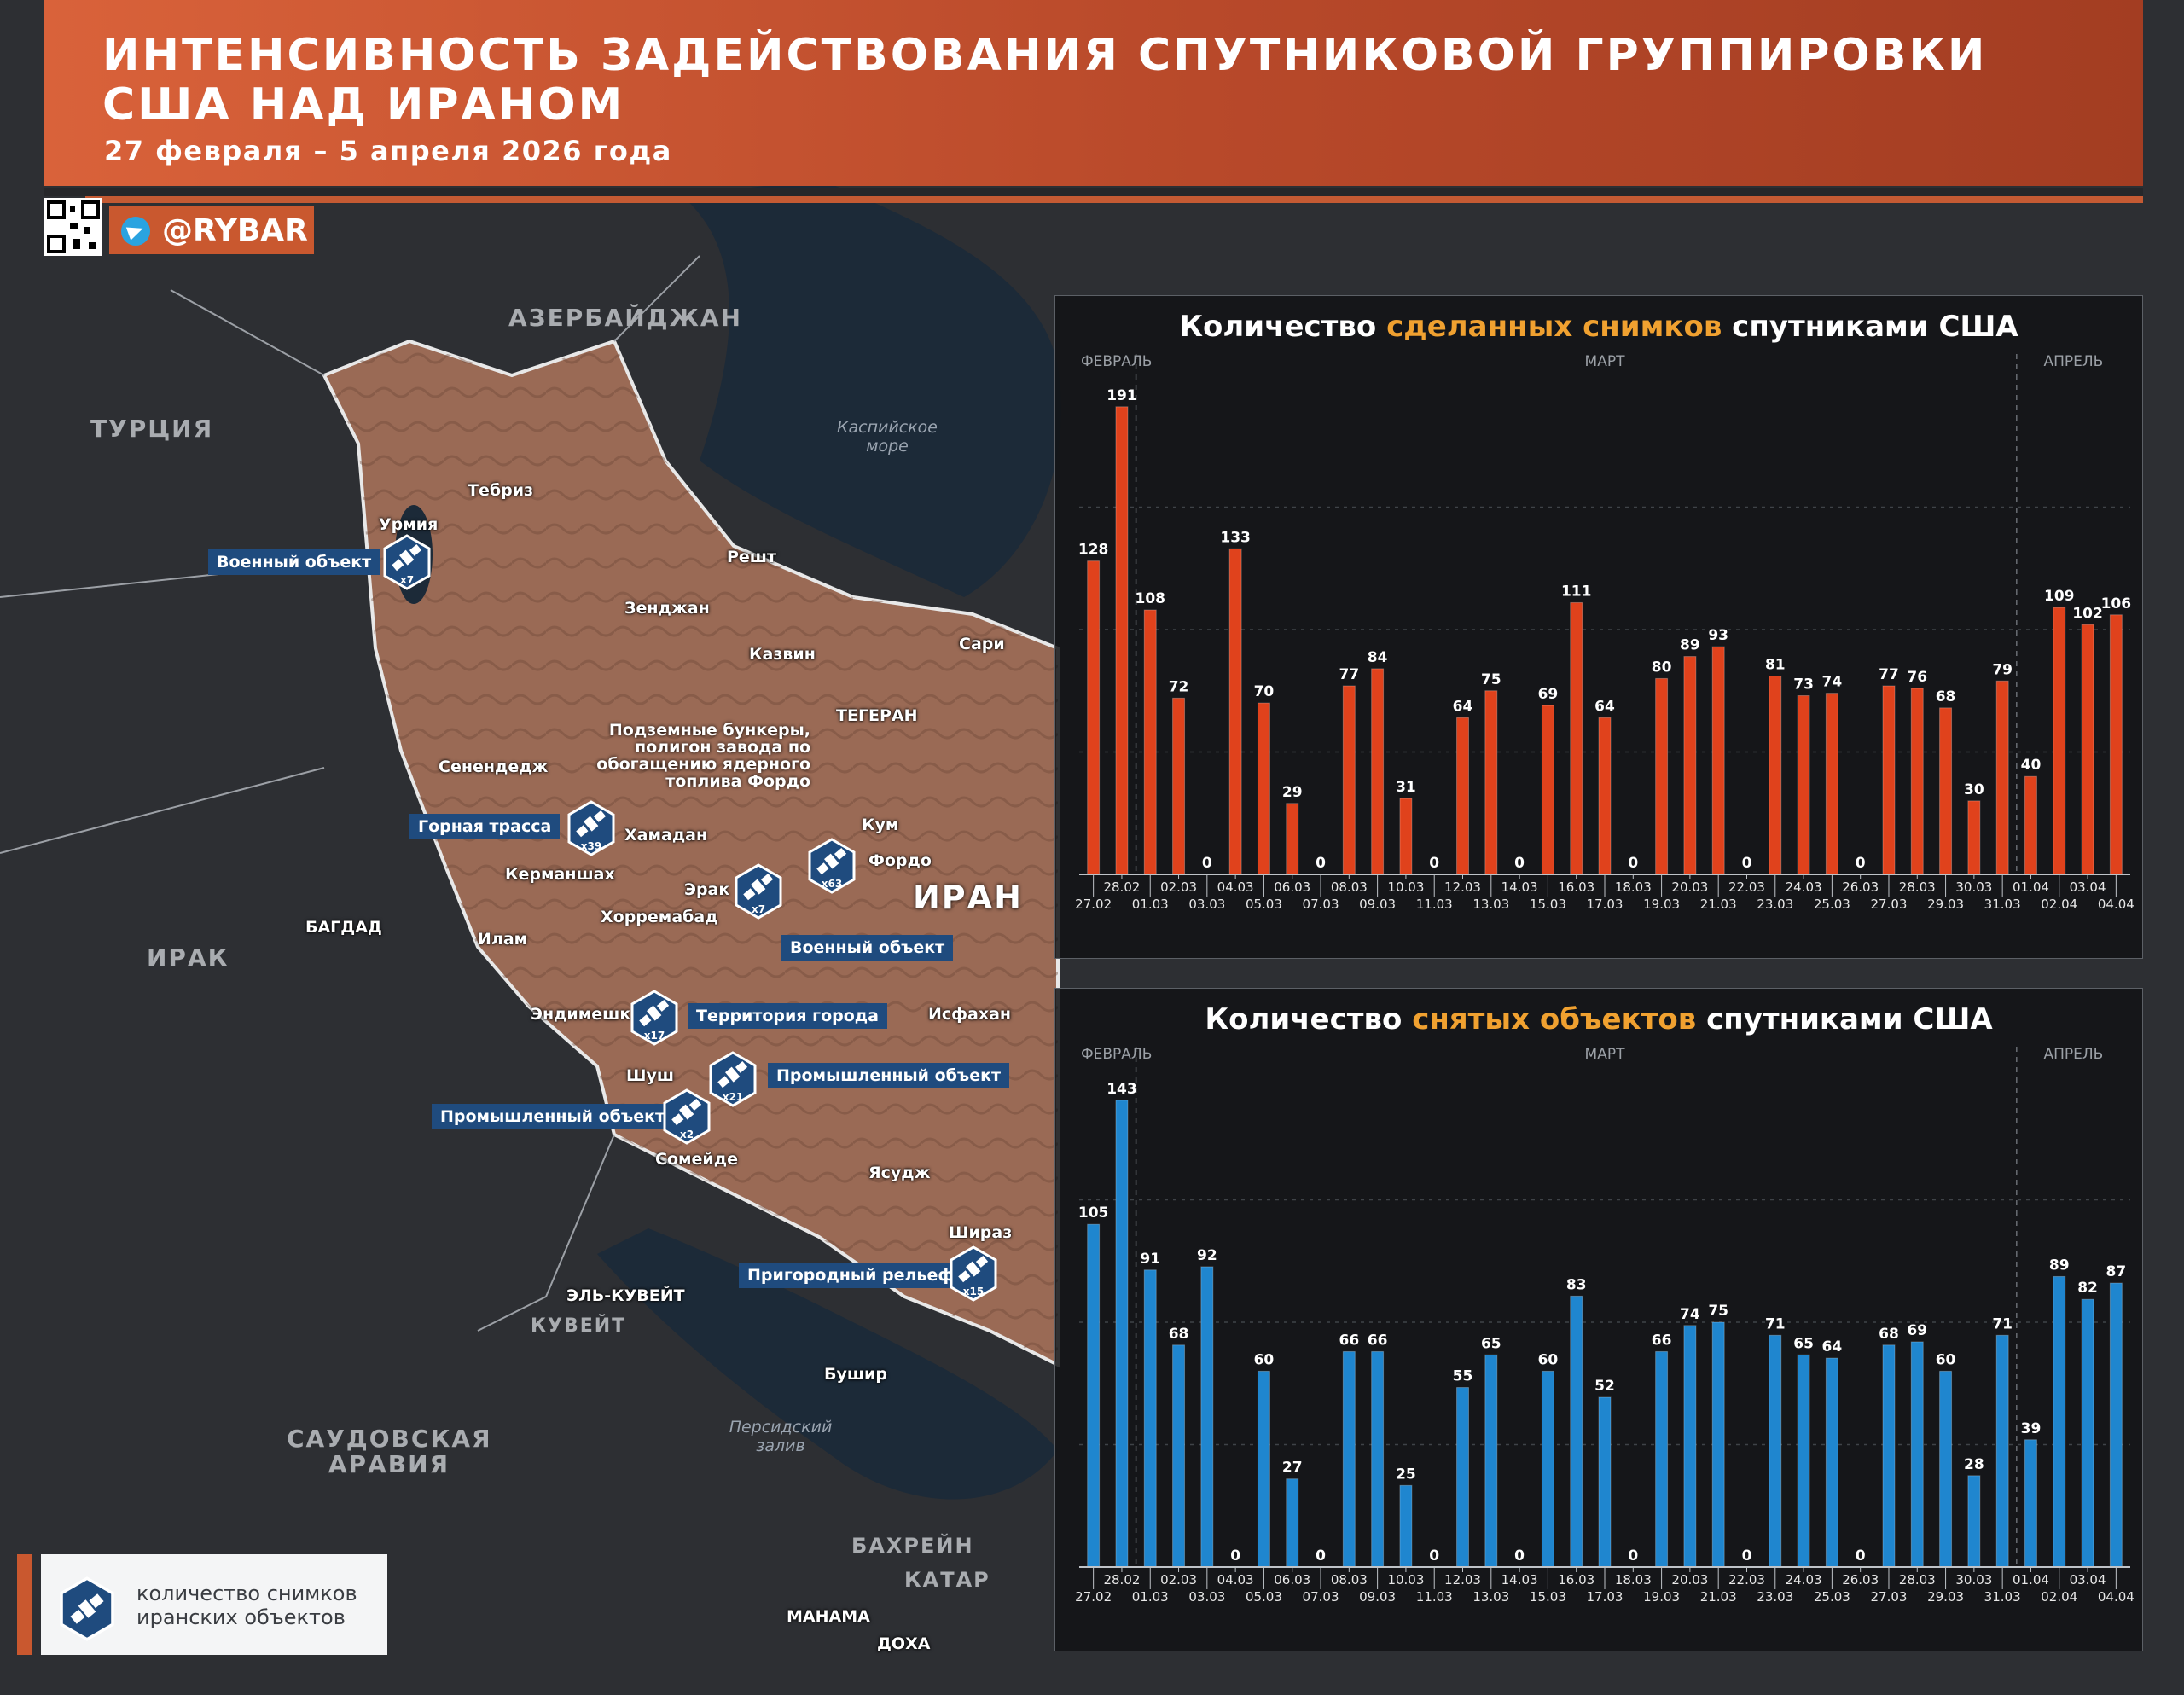 The image size is (2184, 1695). What do you see at coordinates (900, 860) in the screenshot?
I see `city-label: Фордо` at bounding box center [900, 860].